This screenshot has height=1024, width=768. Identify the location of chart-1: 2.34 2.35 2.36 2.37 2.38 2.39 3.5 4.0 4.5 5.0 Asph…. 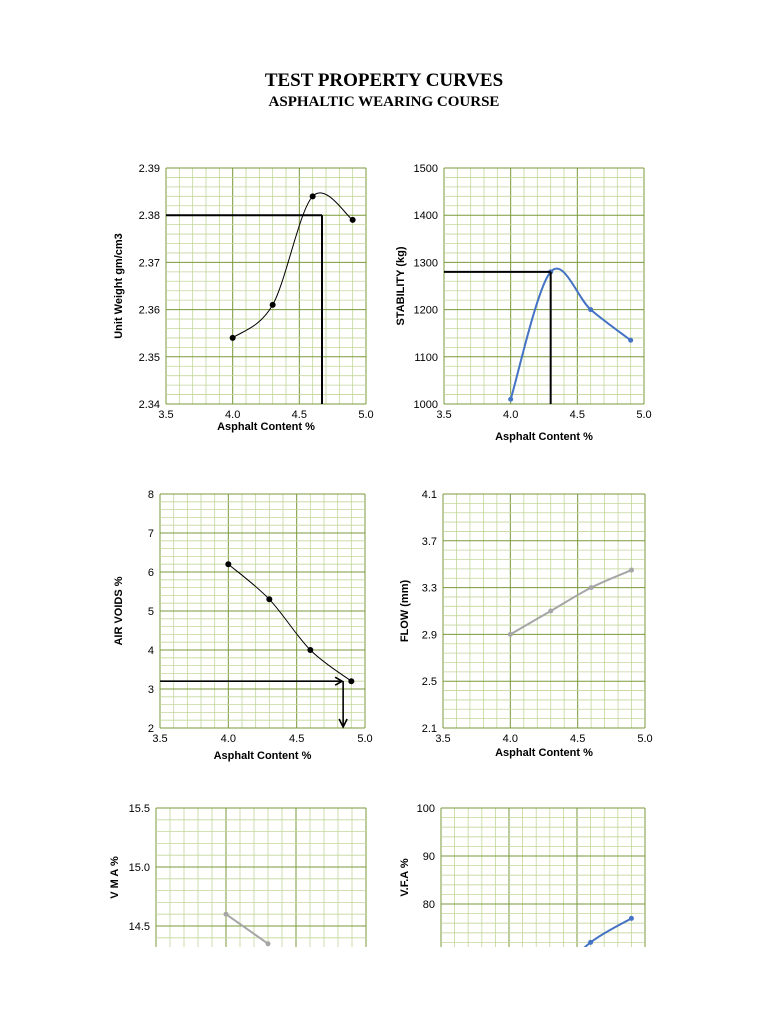
(243, 298).